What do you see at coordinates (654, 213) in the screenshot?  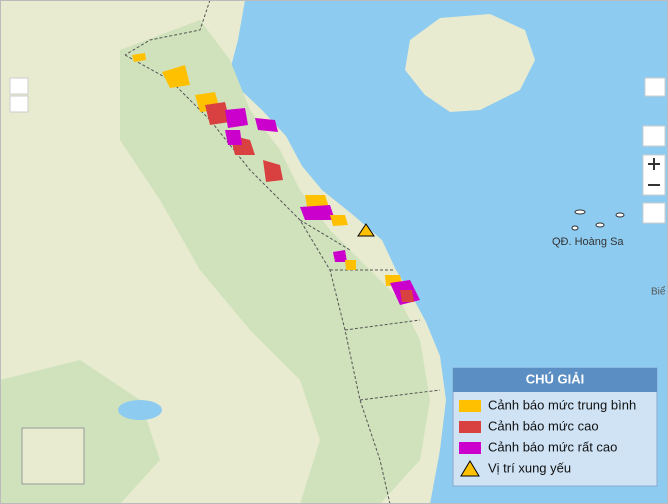 I see `extent-button` at bounding box center [654, 213].